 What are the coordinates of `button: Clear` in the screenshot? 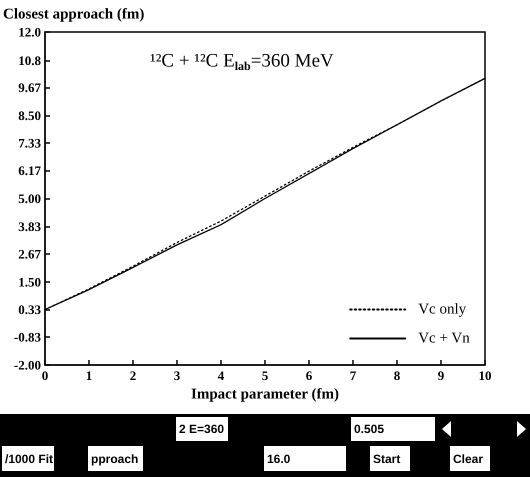 It's located at (470, 458).